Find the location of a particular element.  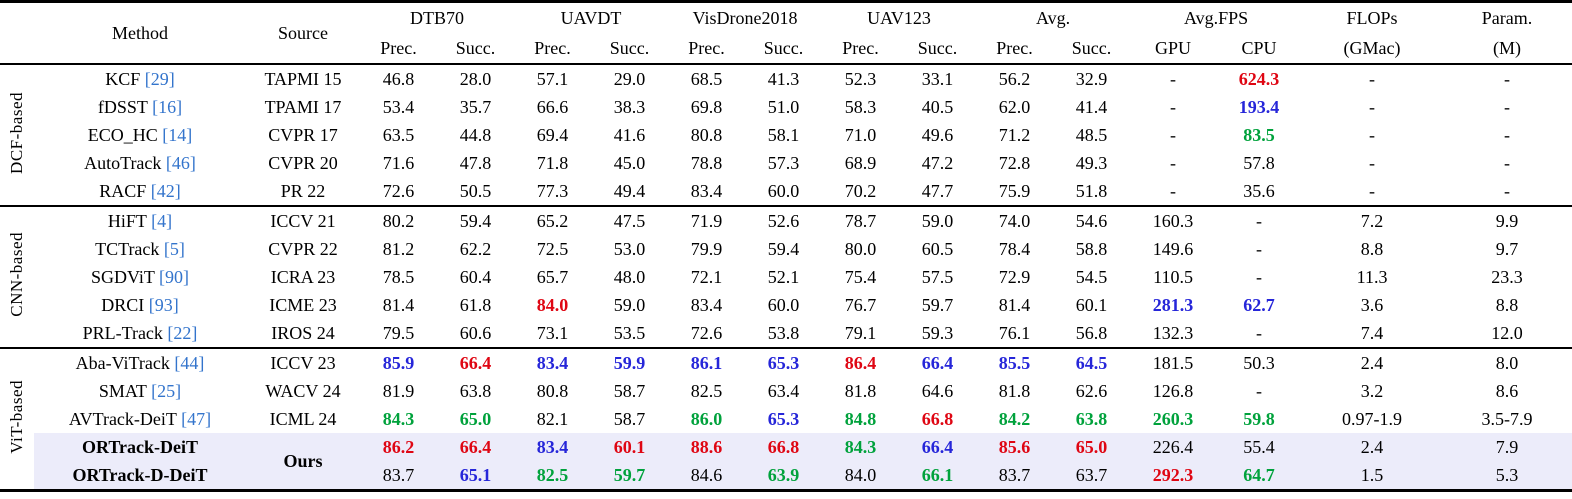

metric-cell: 57.3 is located at coordinates (783, 162).